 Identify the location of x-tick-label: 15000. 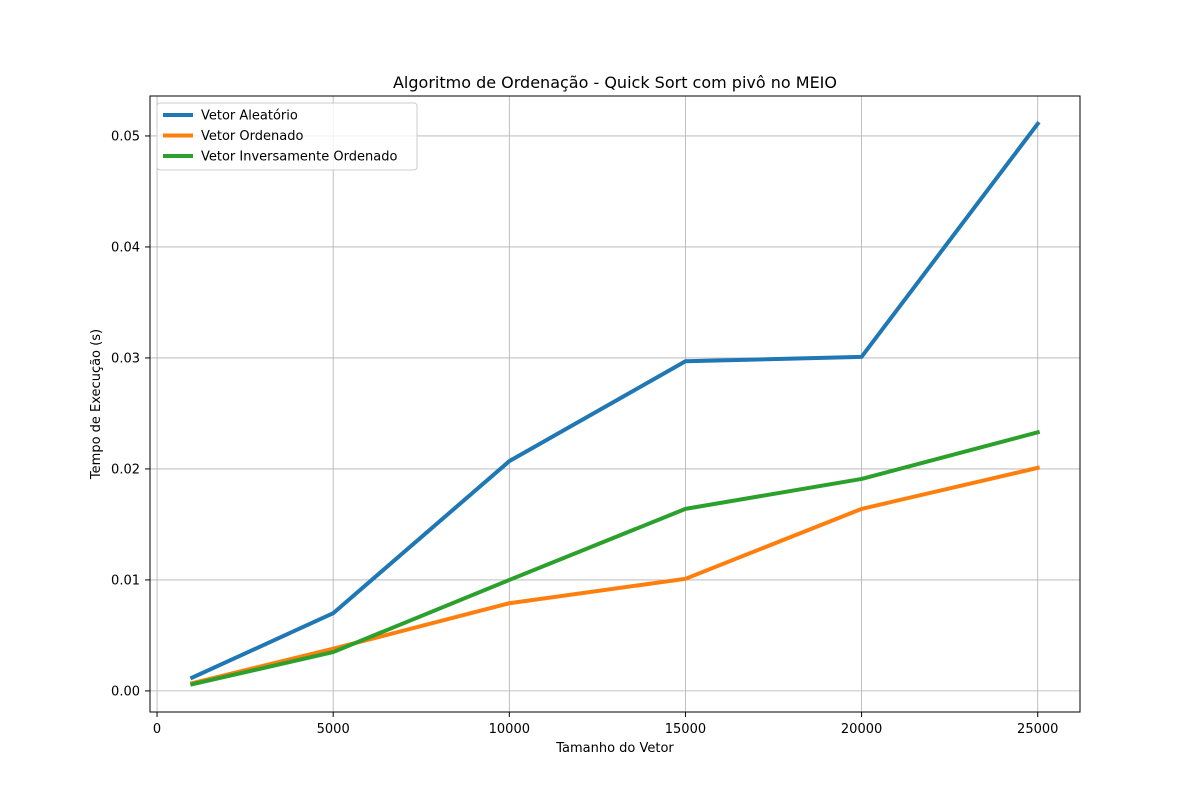
(685, 729).